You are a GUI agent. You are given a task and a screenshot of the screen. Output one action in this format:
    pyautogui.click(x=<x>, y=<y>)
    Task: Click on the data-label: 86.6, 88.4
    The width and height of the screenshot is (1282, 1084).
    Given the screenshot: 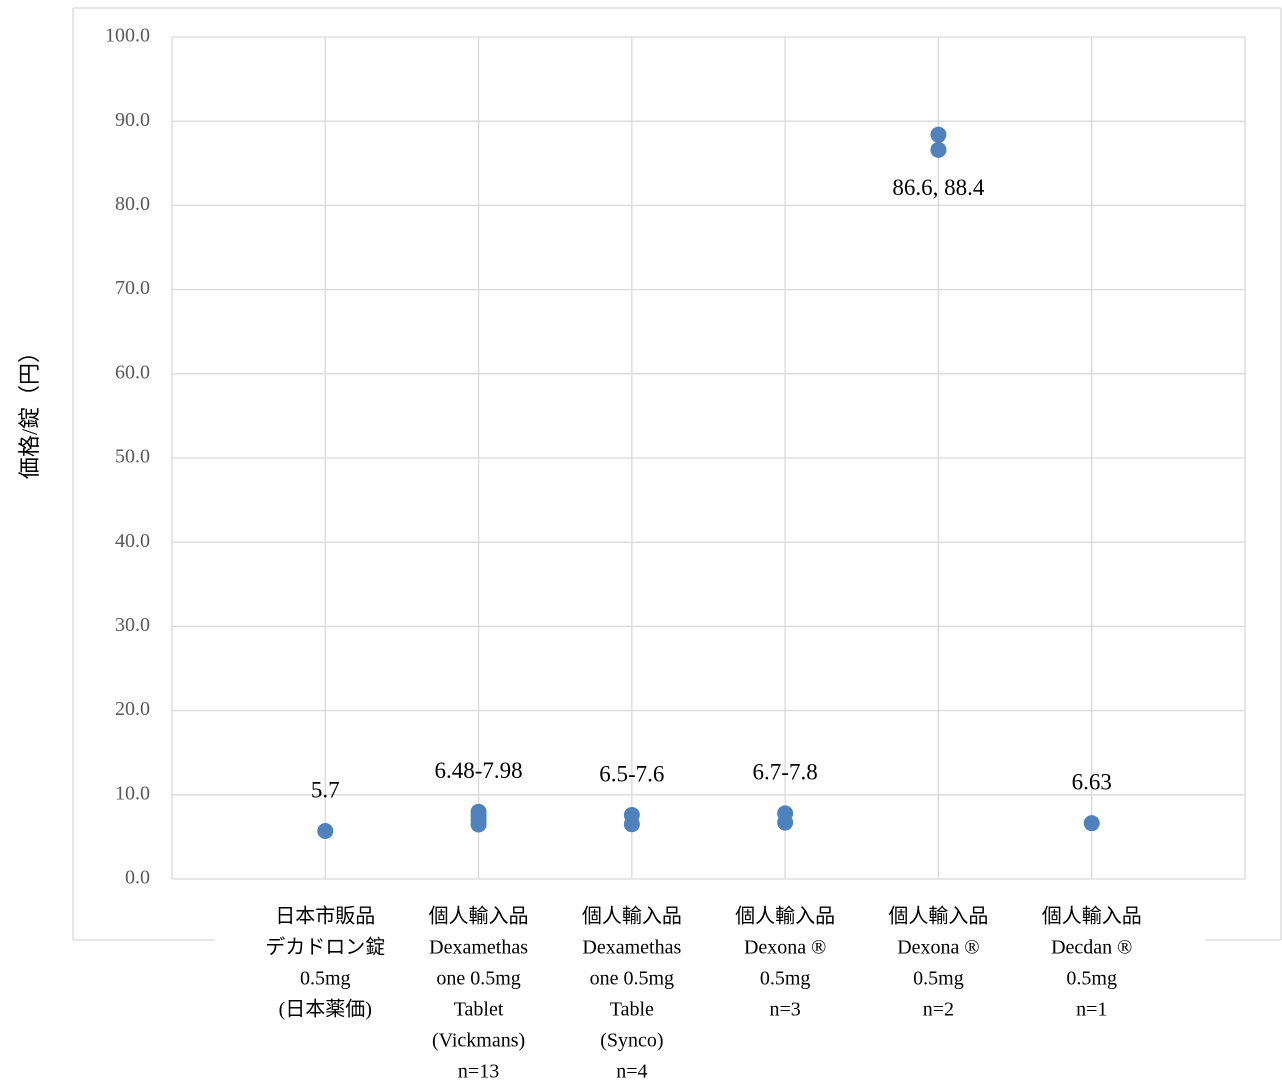 What is the action you would take?
    pyautogui.click(x=938, y=187)
    